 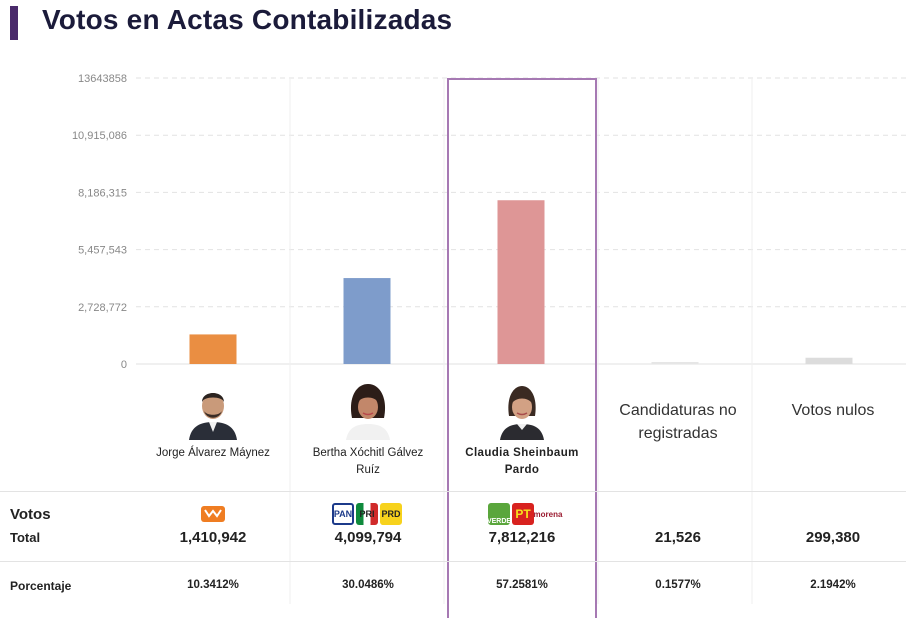 What do you see at coordinates (522, 409) in the screenshot?
I see `avatar-claudia-sheinbaum` at bounding box center [522, 409].